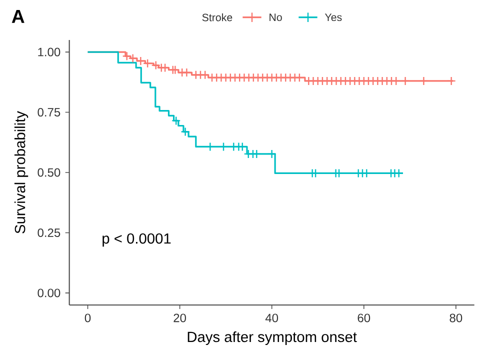  Describe the element at coordinates (21, 172) in the screenshot. I see `y-axis-title: Survival probability` at that location.